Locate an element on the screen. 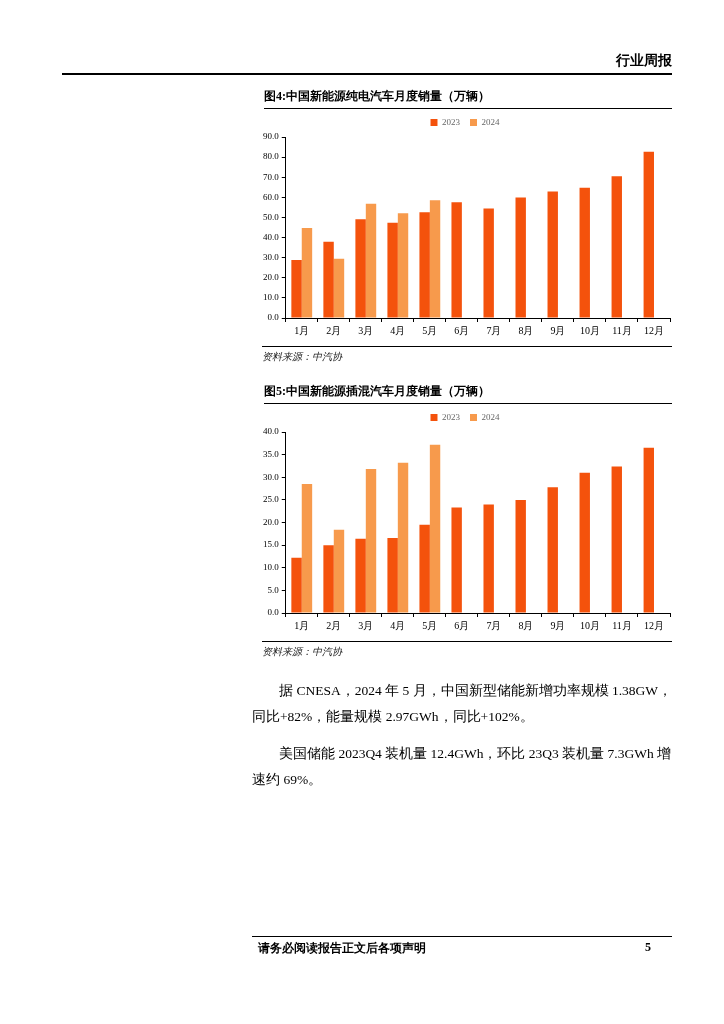 The height and width of the screenshot is (1024, 724). text: 据 CNESA，2024 年 5 月，中国新型储能新增功率规模 1.38GW，同比+82%，能量规模 2.97GWh，同比+102%。 is located at coordinates (462, 704).